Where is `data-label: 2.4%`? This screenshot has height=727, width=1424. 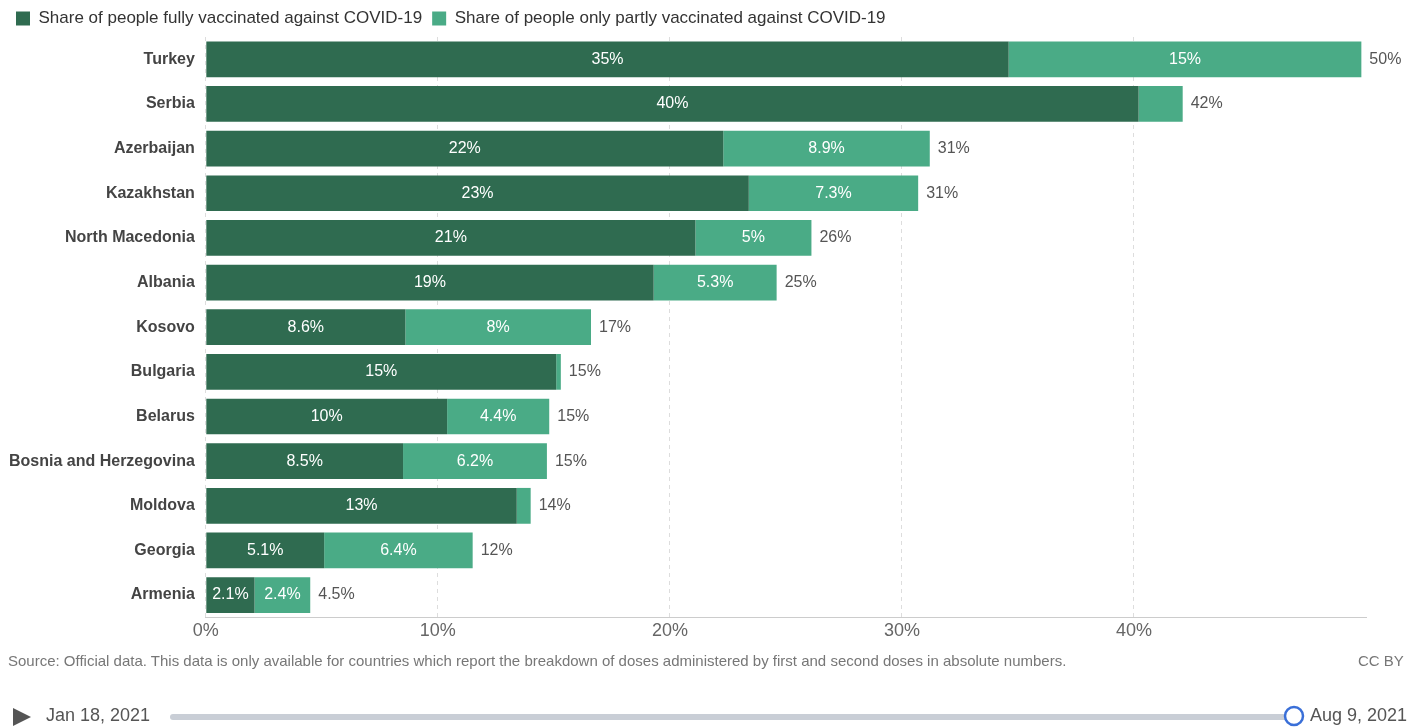
data-label: 2.4% is located at coordinates (282, 594).